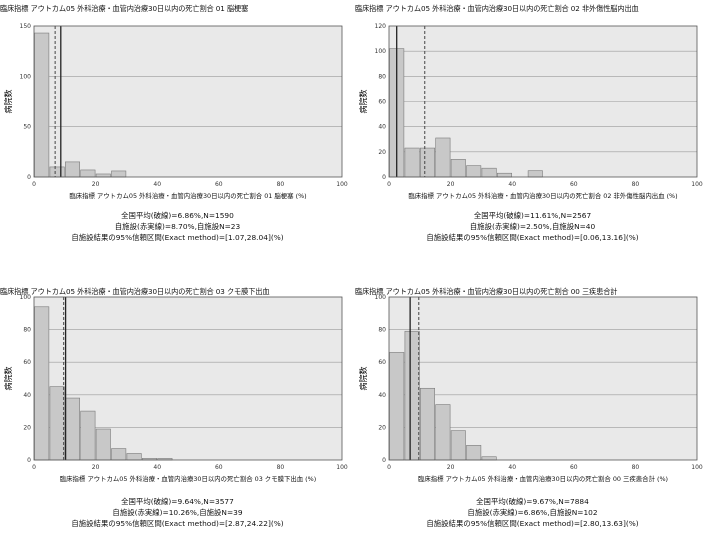 This screenshot has height=534, width=710. What do you see at coordinates (177, 501) in the screenshot?
I see `national-mean-text: 全国平均(破線)=9.64%,N=3577` at bounding box center [177, 501].